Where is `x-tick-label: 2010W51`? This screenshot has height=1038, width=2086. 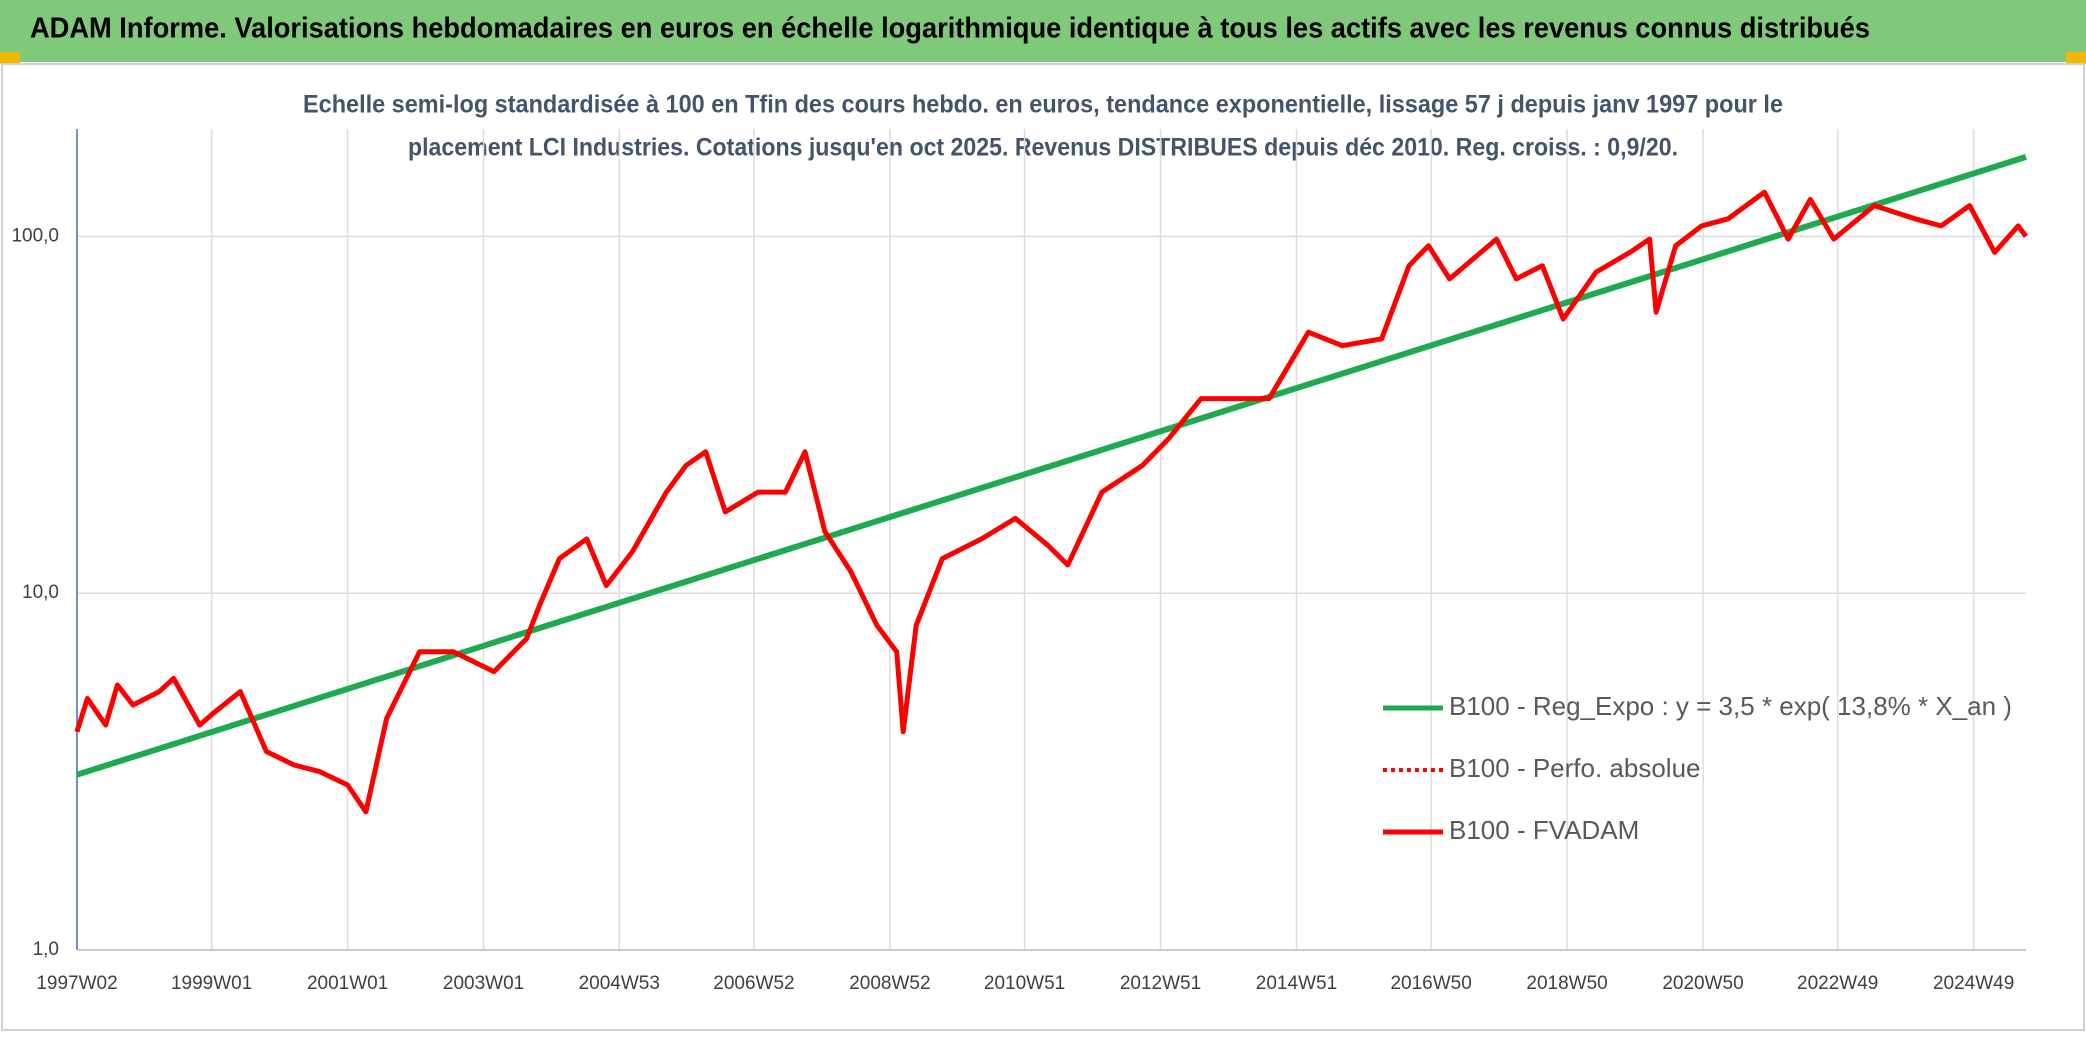
x-tick-label: 2010W51 is located at coordinates (1024, 983).